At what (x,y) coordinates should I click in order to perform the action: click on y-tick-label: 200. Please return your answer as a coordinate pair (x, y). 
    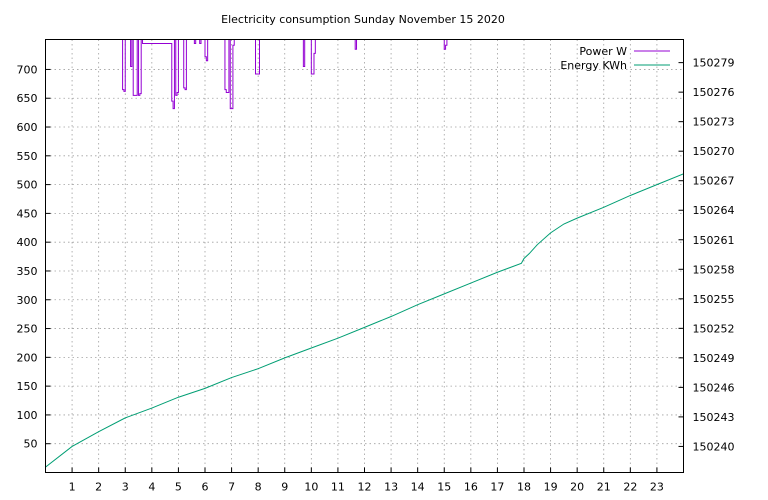
    Looking at the image, I should click on (27, 357).